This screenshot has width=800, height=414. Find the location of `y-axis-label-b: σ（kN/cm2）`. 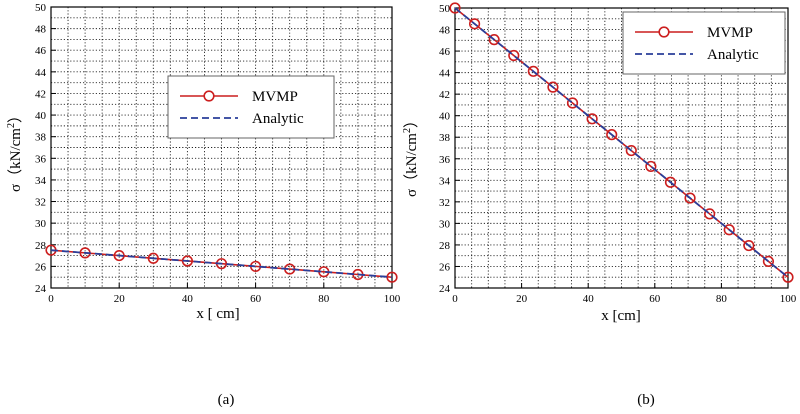

y-axis-label-b: σ（kN/cm2） is located at coordinates (411, 155).